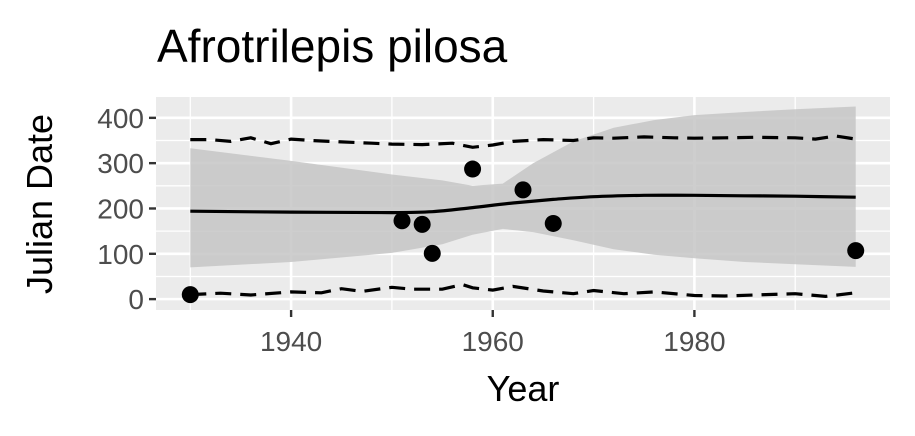 Image resolution: width=915 pixels, height=436 pixels. What do you see at coordinates (694, 341) in the screenshot?
I see `x-tick-label: 1980` at bounding box center [694, 341].